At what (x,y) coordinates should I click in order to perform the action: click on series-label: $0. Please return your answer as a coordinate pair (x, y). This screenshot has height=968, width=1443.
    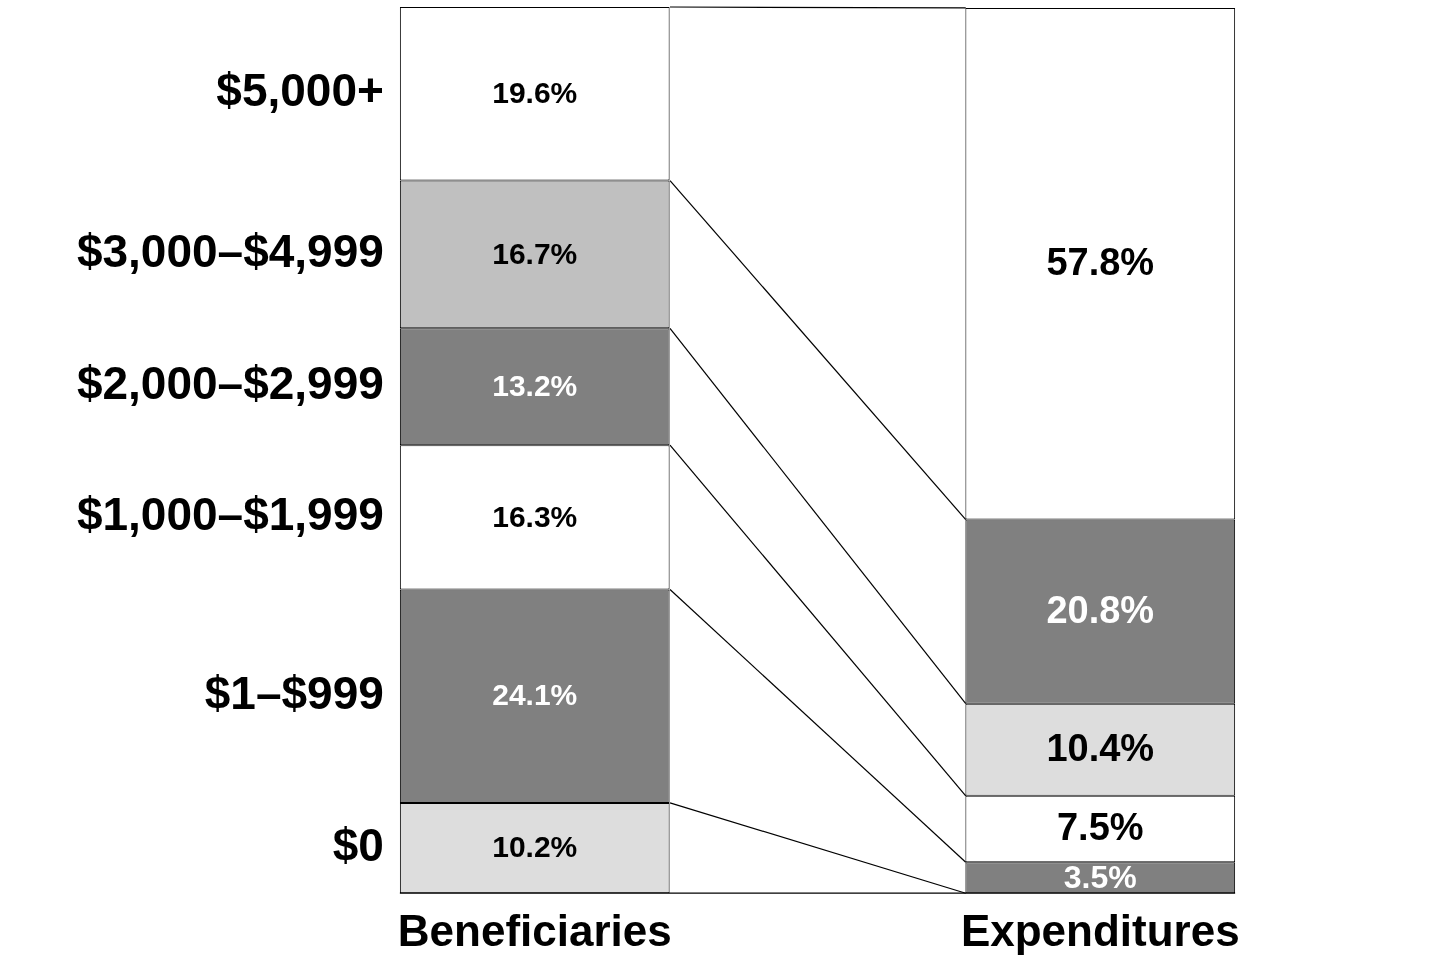
    Looking at the image, I should click on (358, 844).